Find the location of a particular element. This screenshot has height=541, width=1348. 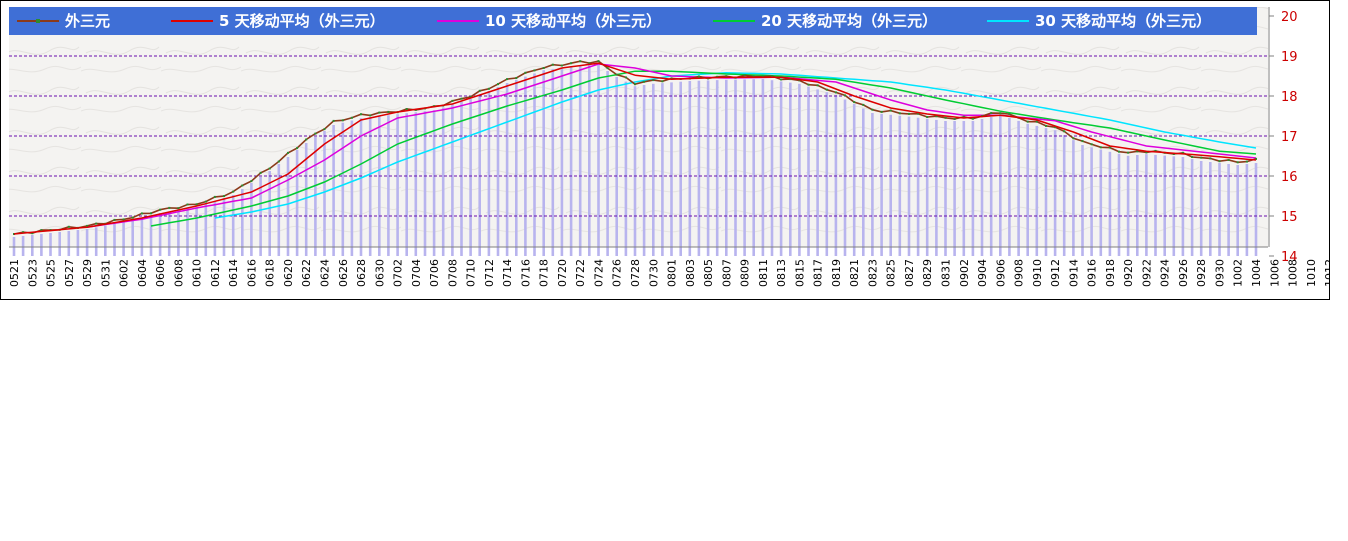

x-tick-label: 0612 is located at coordinates (215, 273).